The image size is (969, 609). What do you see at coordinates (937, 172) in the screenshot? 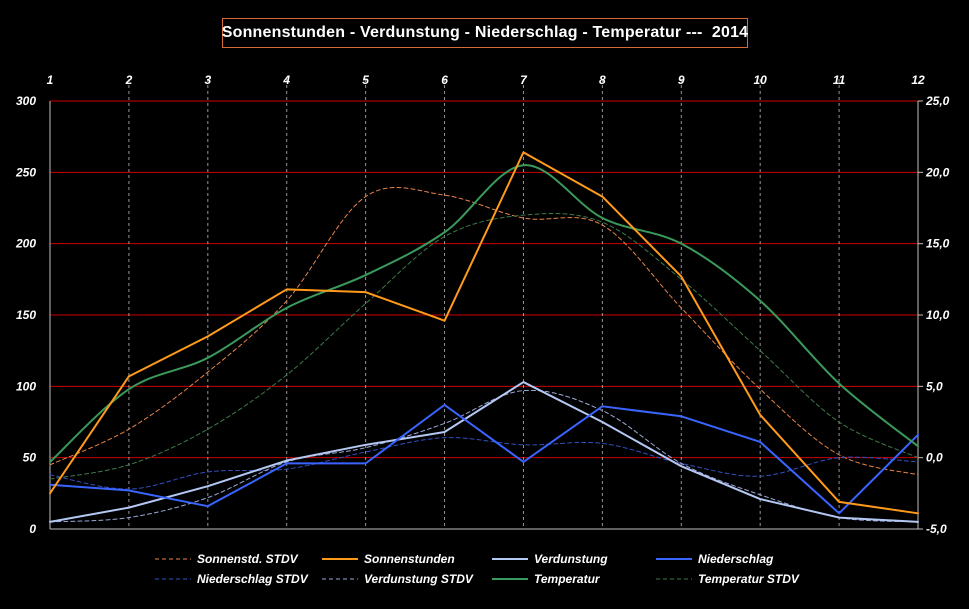
I see `y-right-tick-label: 20,0` at bounding box center [937, 172].